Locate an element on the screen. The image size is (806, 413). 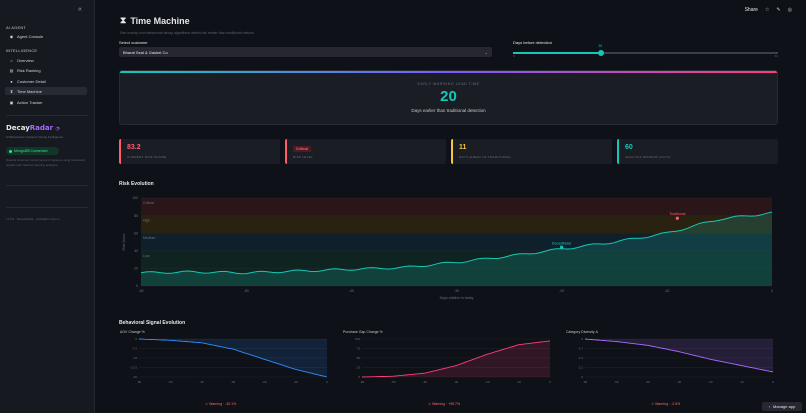
zone-label: Critical is located at coordinates (148, 203).